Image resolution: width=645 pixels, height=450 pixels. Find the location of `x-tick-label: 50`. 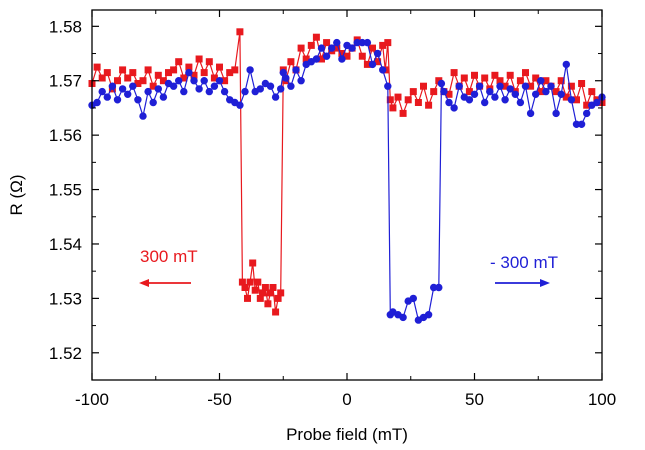

x-tick-label: 50 is located at coordinates (474, 399).